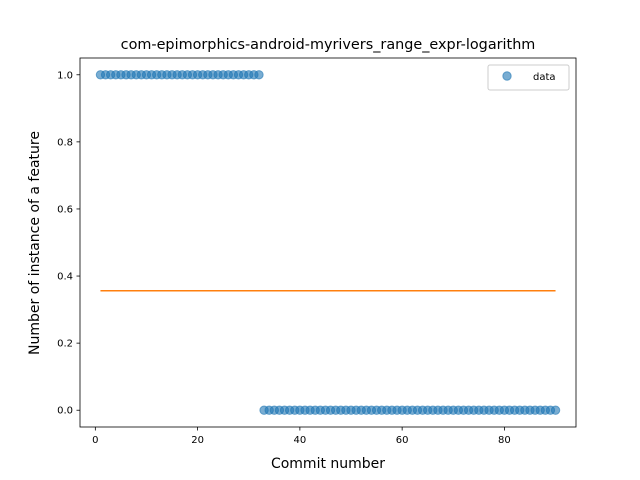  Describe the element at coordinates (65, 142) in the screenshot. I see `y-tick-label: 0.8` at that location.